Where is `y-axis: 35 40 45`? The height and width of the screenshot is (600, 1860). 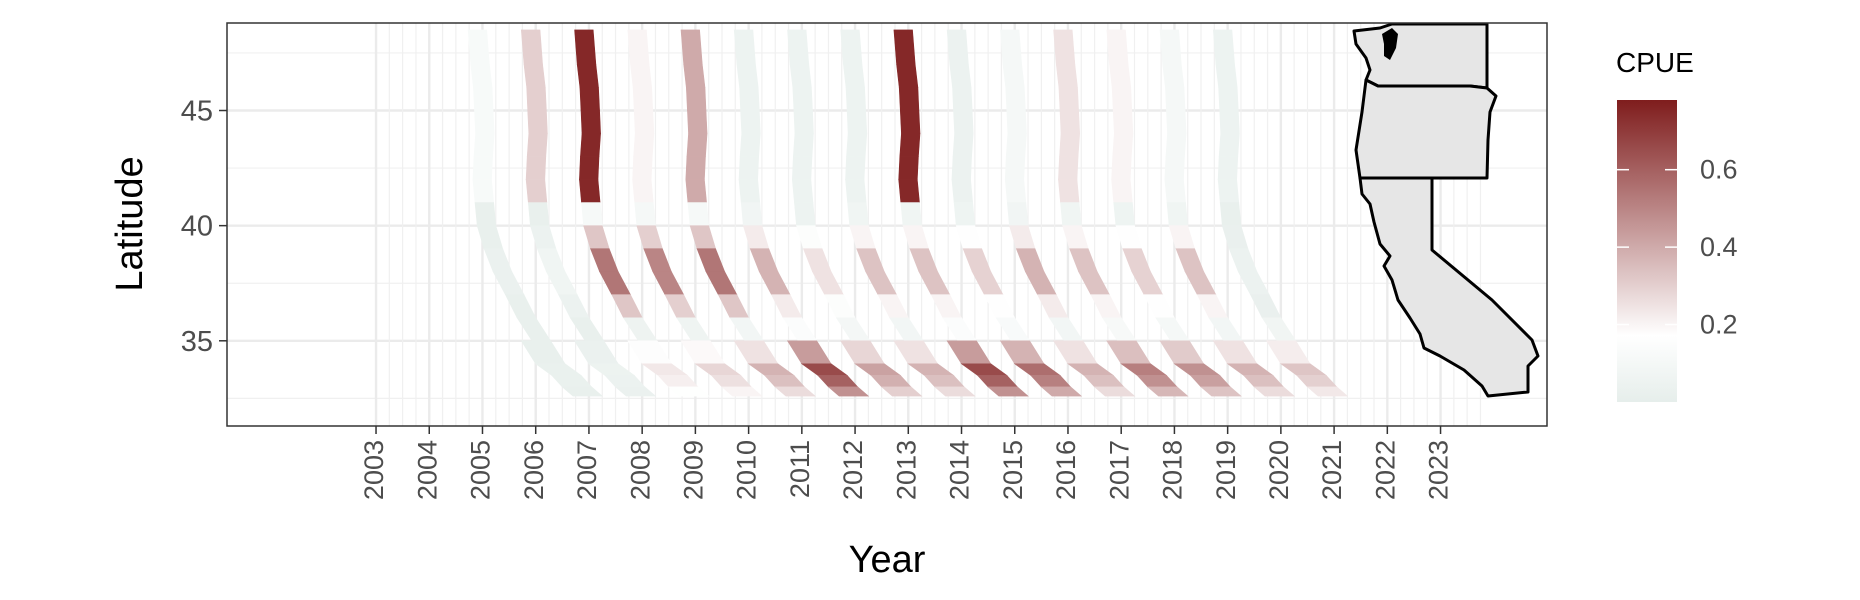
y-axis: 35 40 45 is located at coordinates (204, 227).